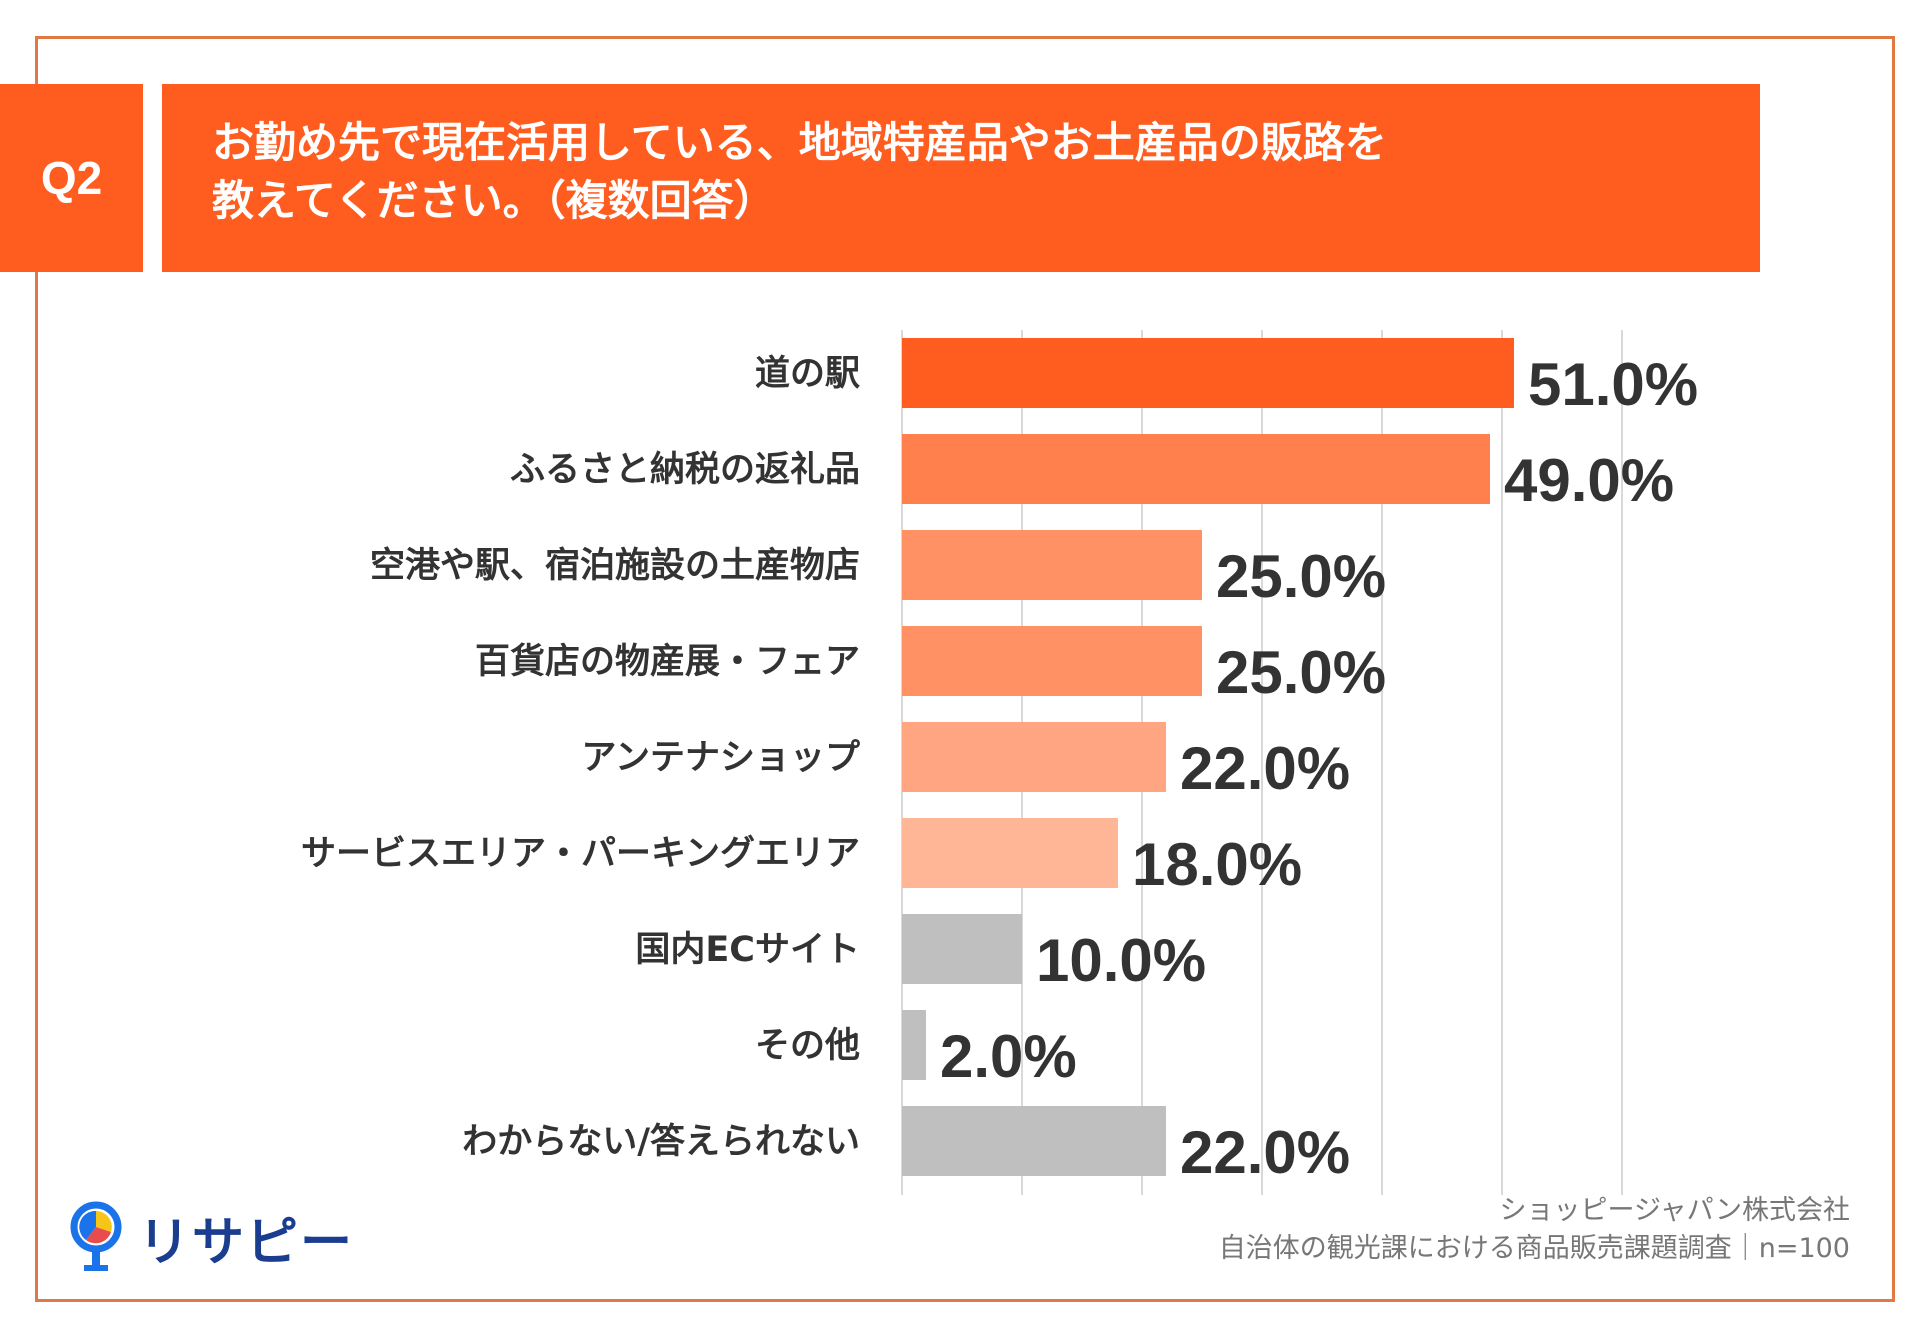 This screenshot has width=1920, height=1329. What do you see at coordinates (1534, 1230) in the screenshot?
I see `source-note: ショッピージャパン株式会社 自治体の観光課における商品販売課題調査｜n=100` at bounding box center [1534, 1230].